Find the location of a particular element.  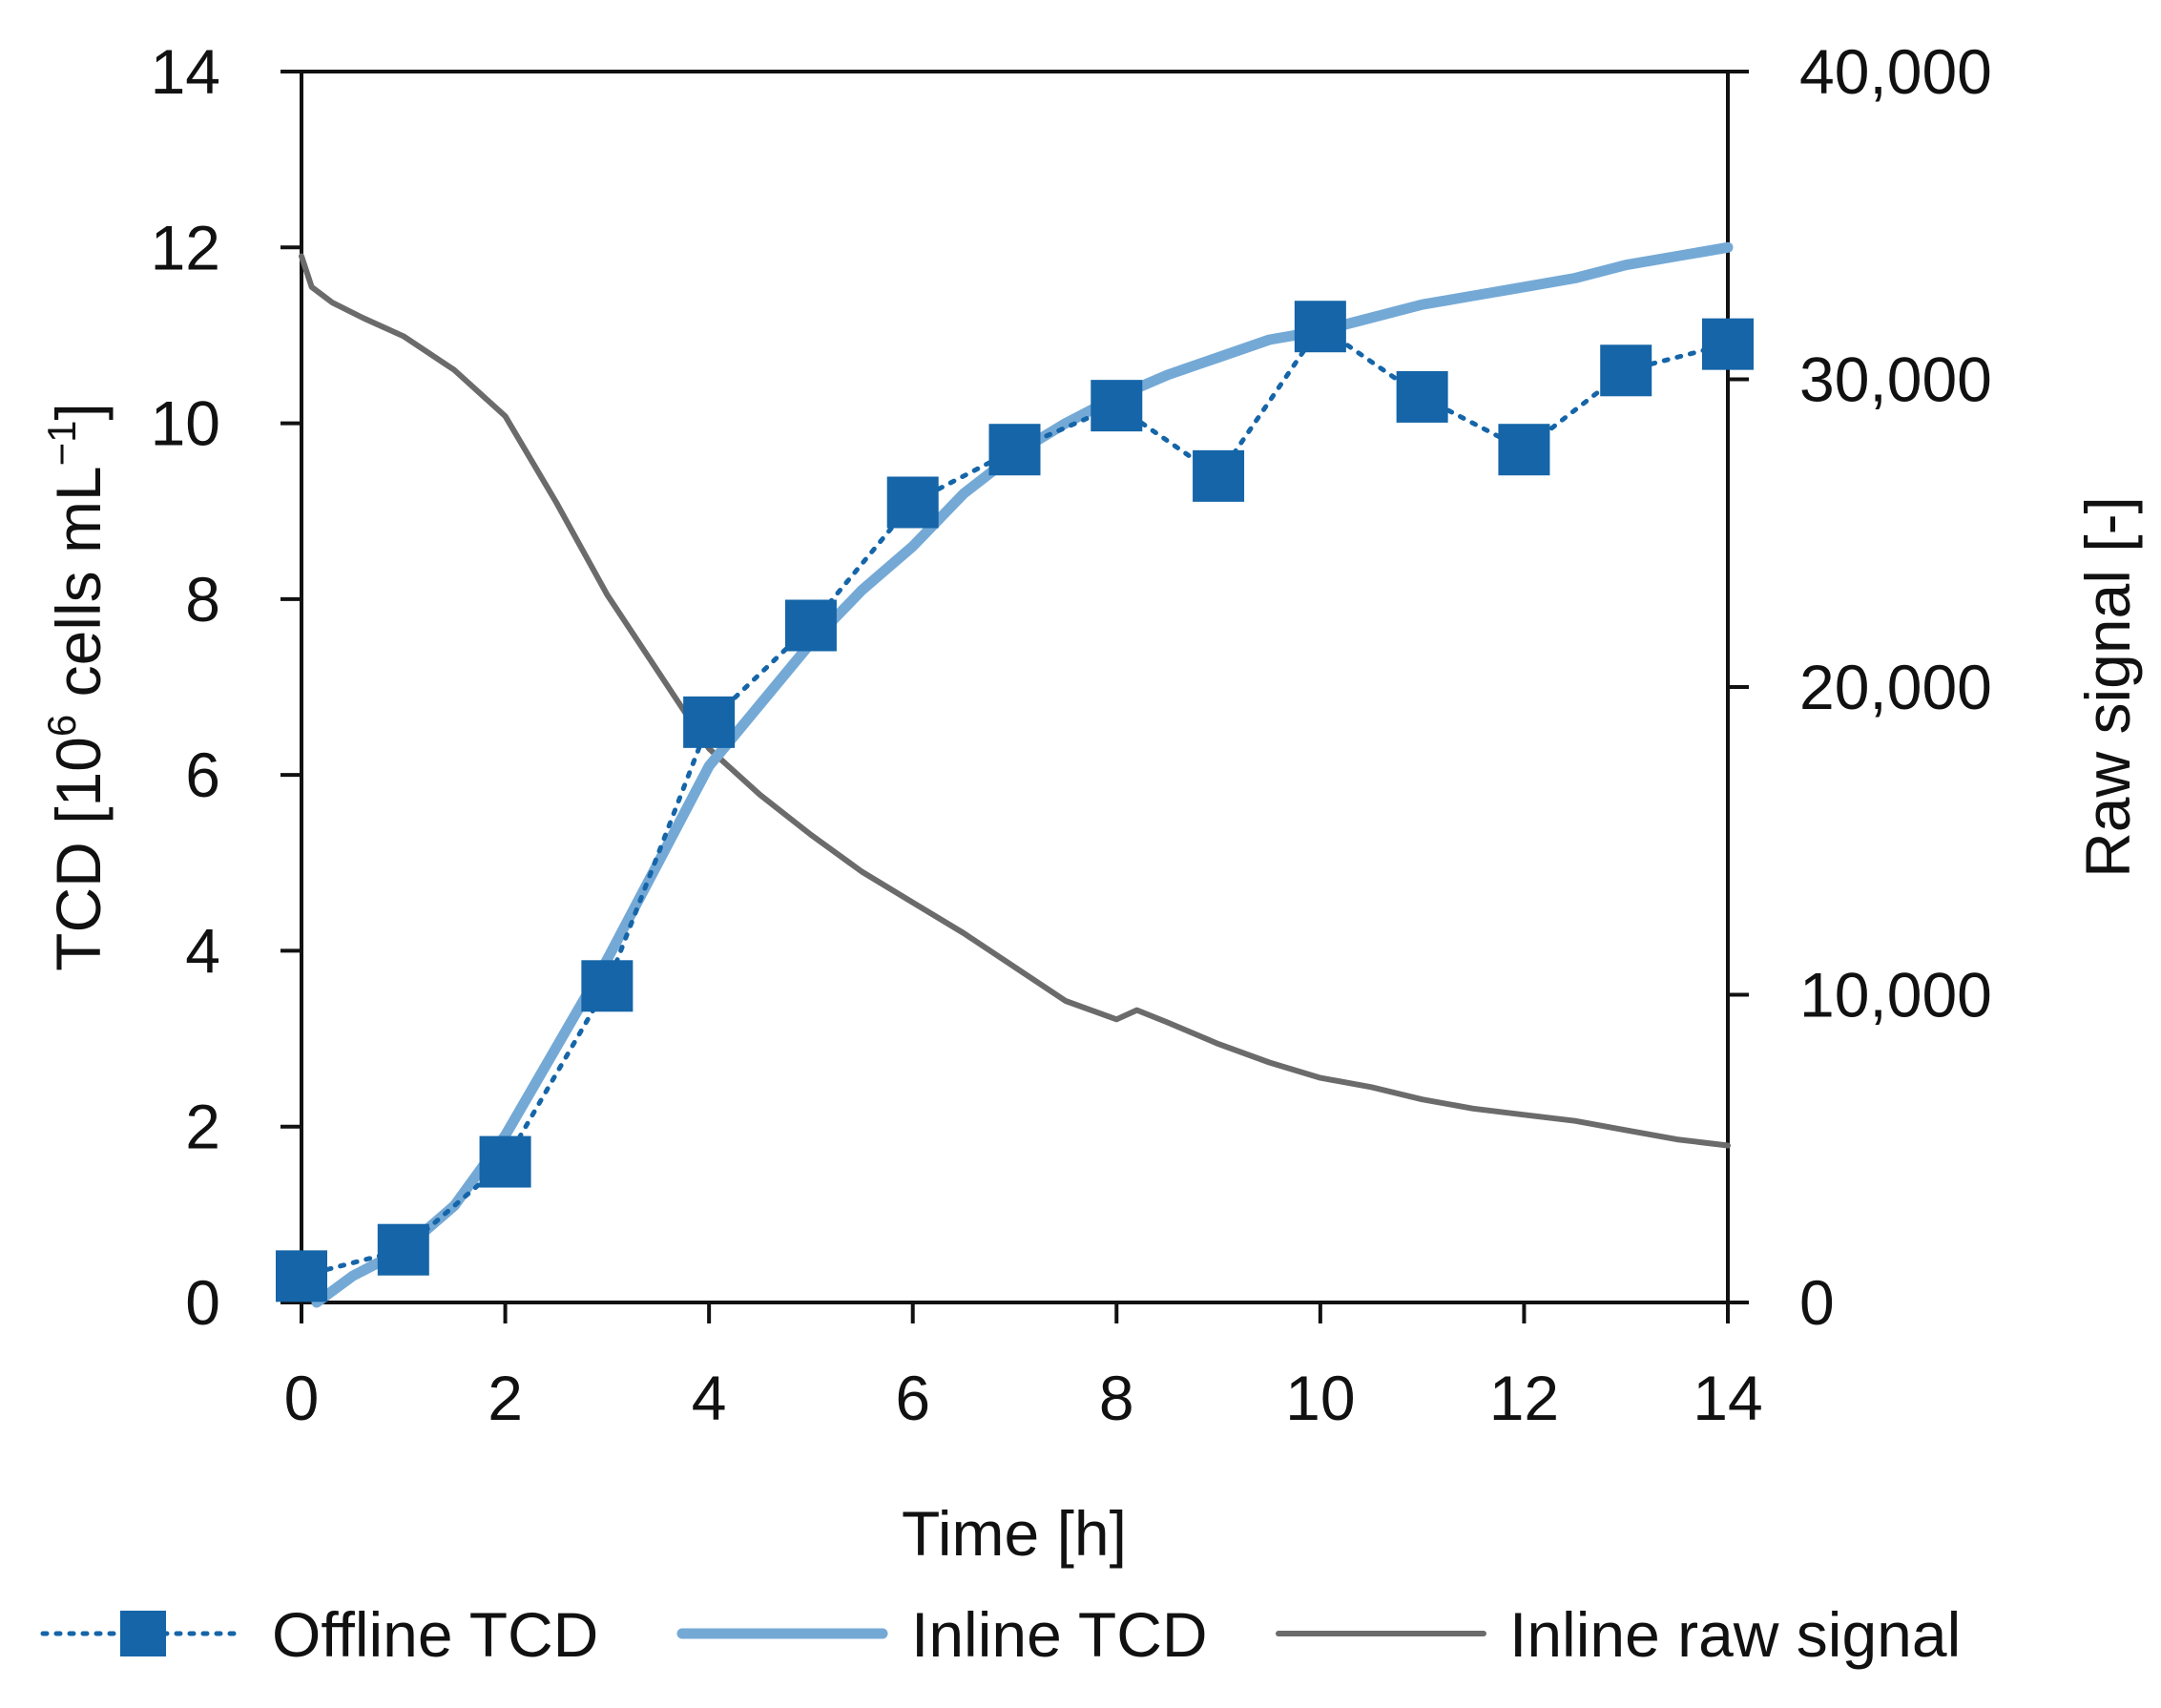

legend-item-offline-tcd: Offline TCD is located at coordinates (319, 1634).